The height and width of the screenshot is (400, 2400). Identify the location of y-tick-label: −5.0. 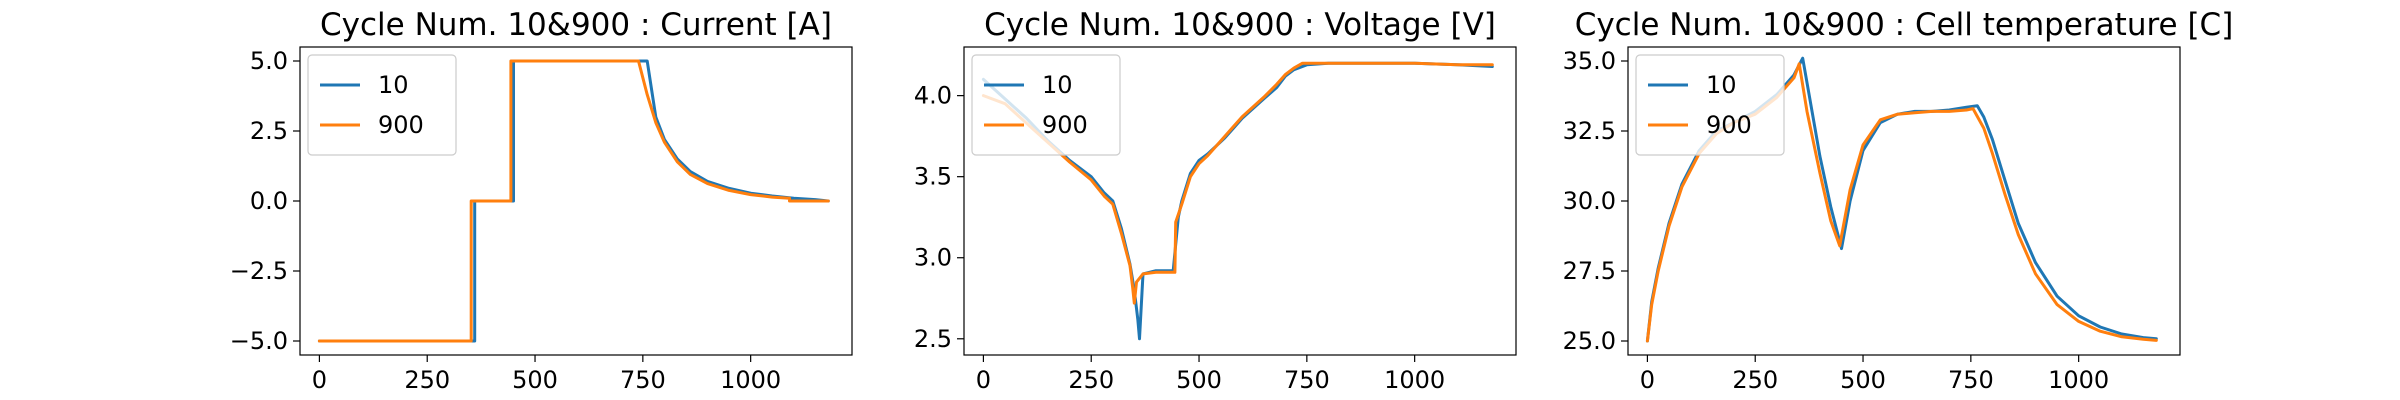
(259, 341).